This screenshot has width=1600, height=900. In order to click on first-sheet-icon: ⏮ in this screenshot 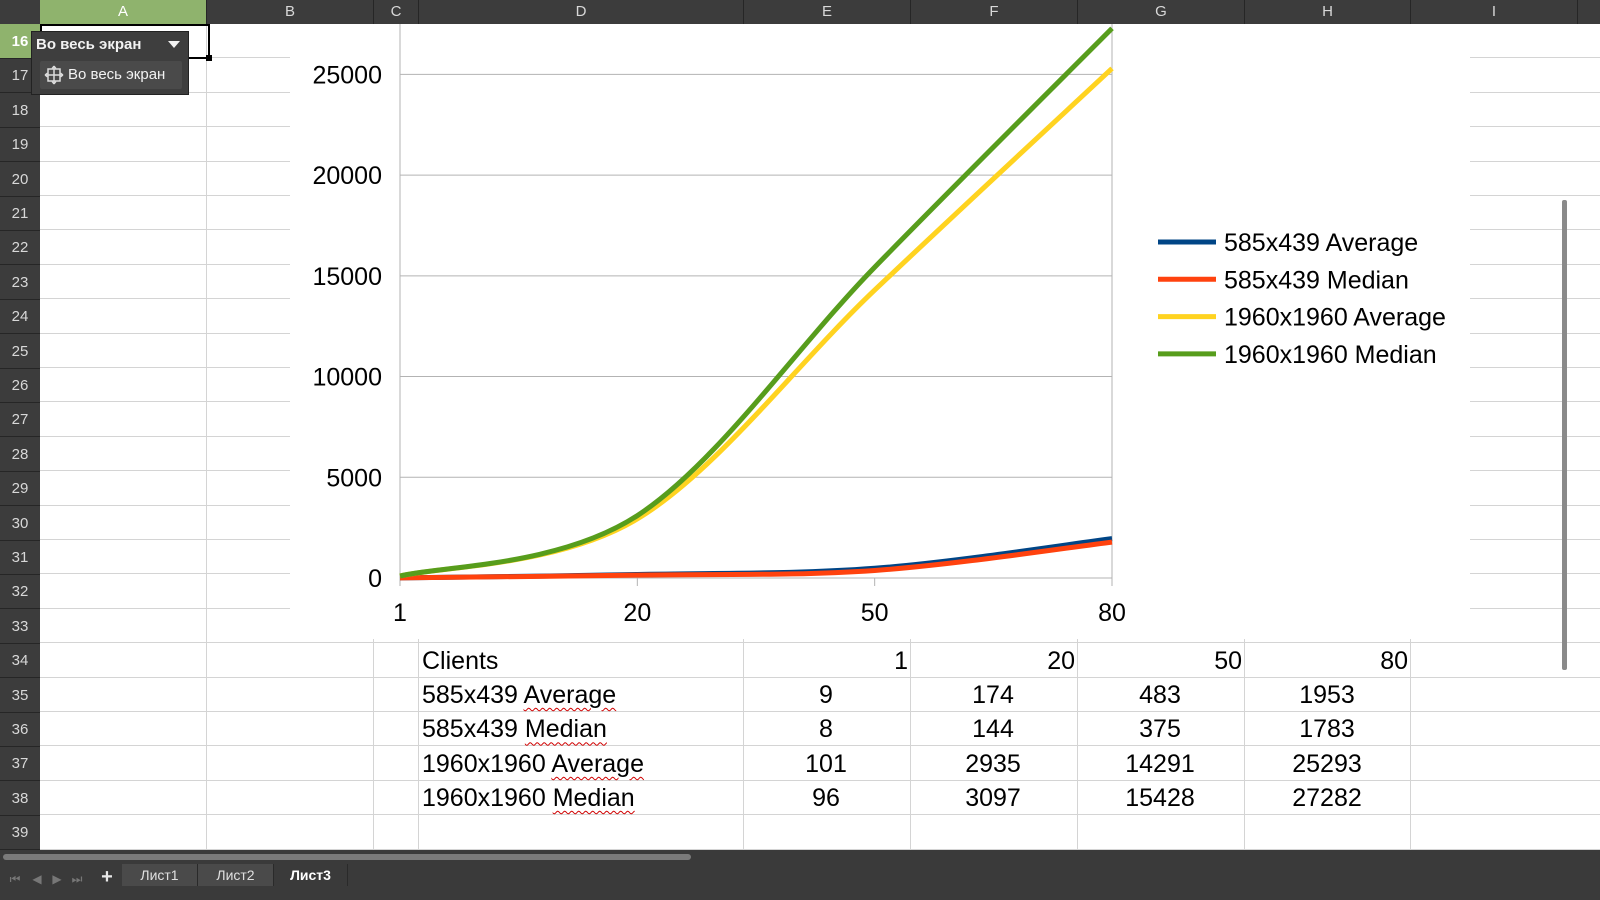, I will do `click(15, 879)`.